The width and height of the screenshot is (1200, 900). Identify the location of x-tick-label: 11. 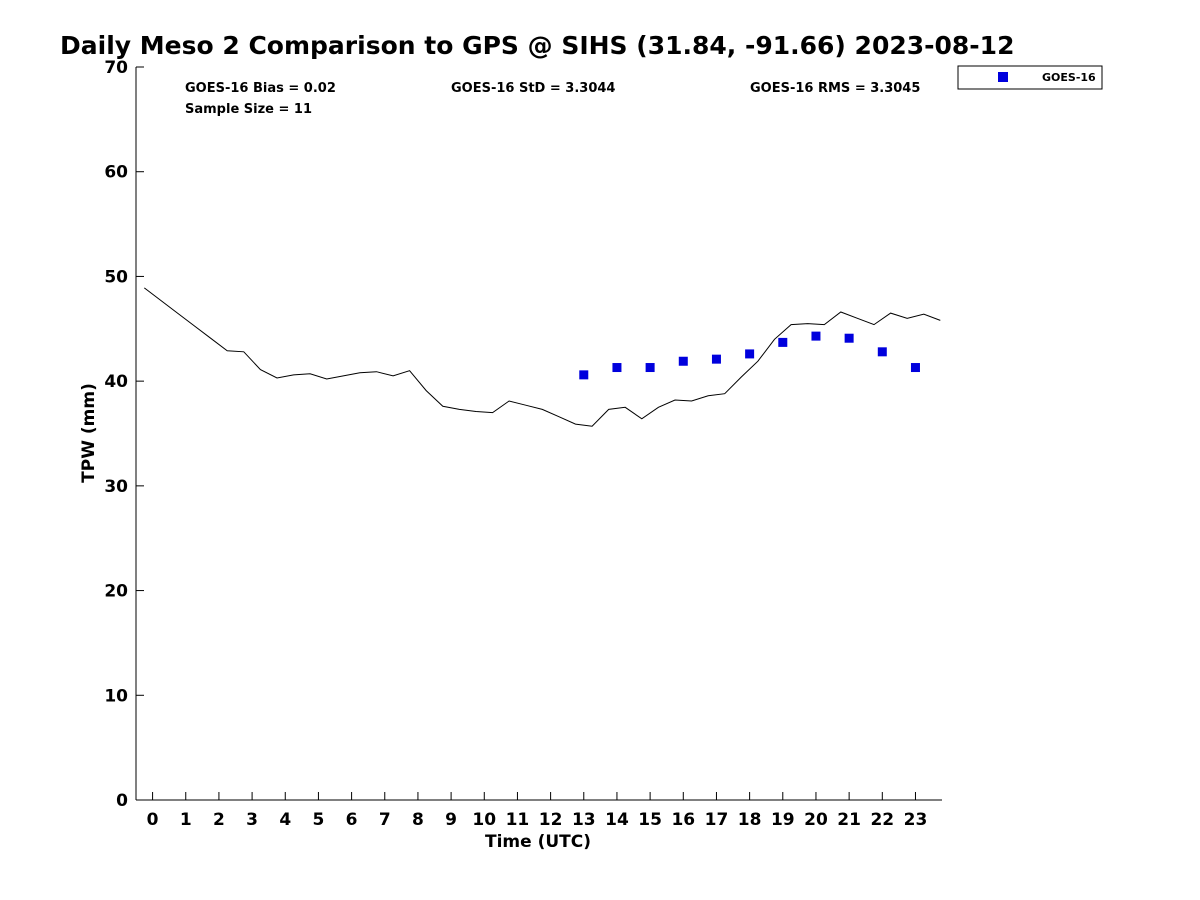
(518, 820).